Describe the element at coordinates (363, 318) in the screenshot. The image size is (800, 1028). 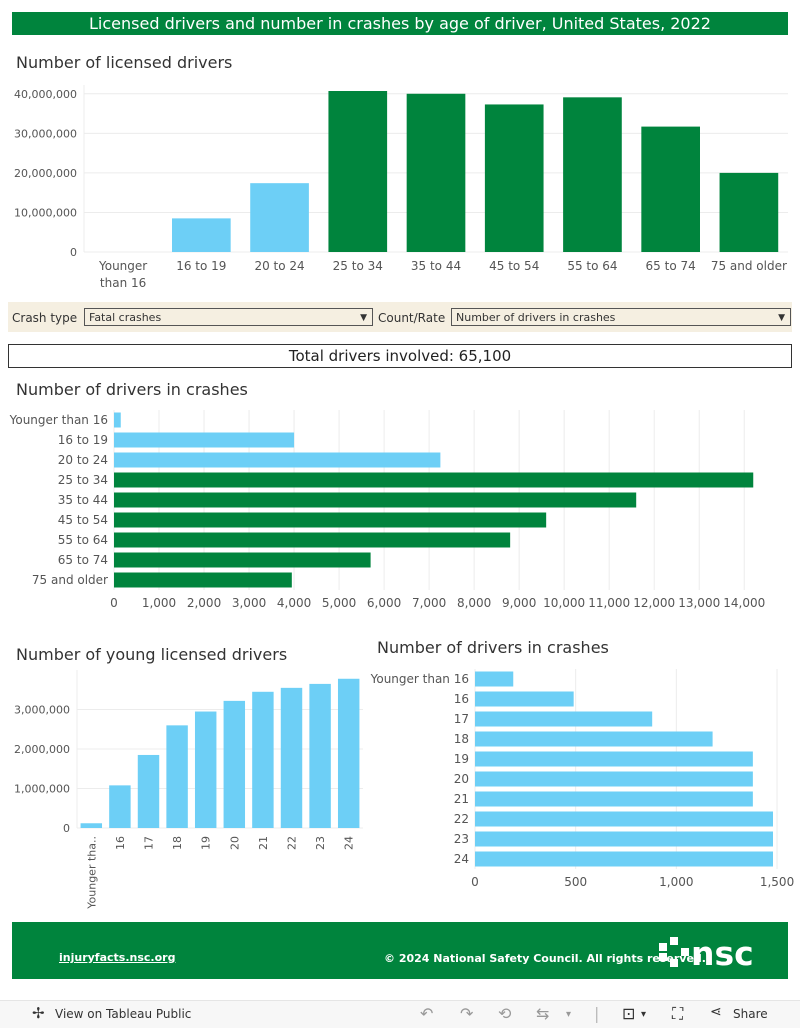
I see `chevron-down-icon: ▼` at that location.